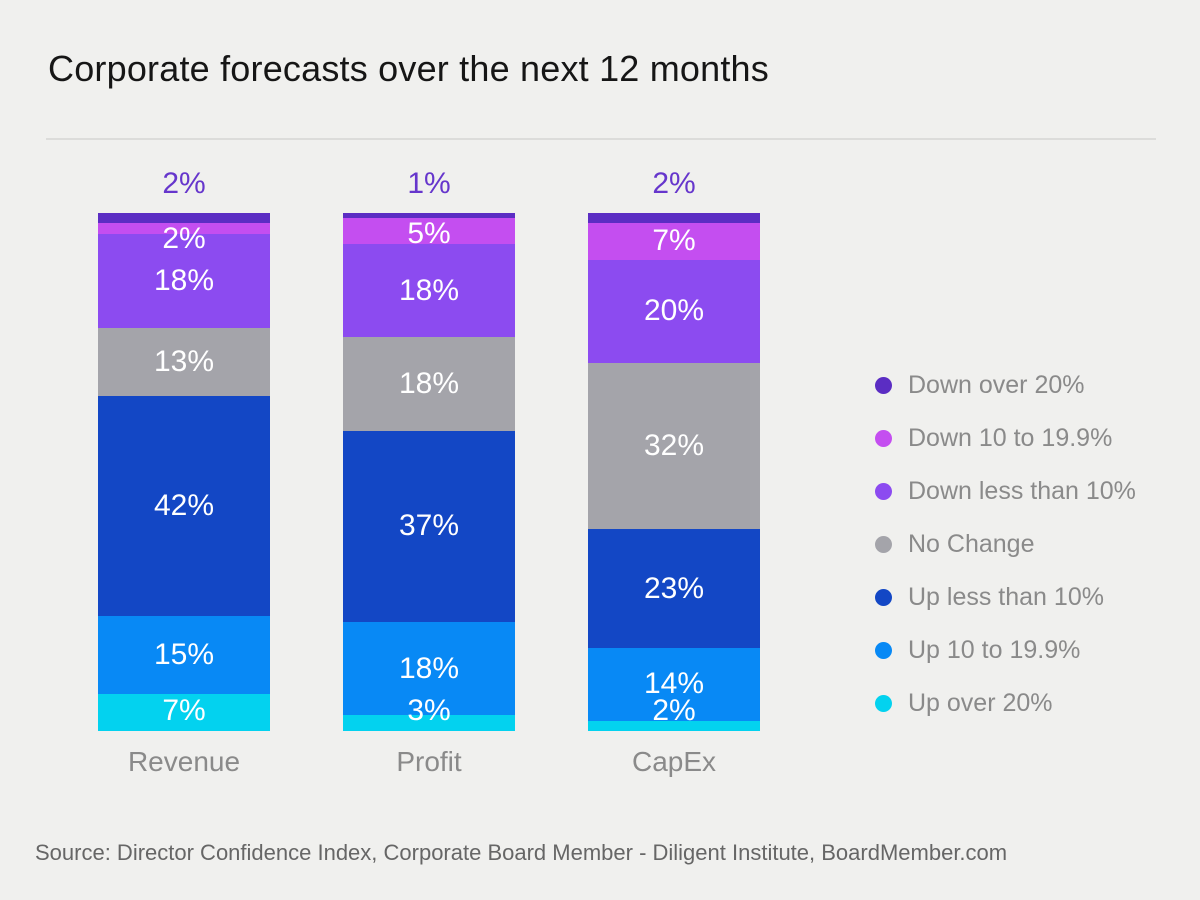 The height and width of the screenshot is (900, 1200). Describe the element at coordinates (1022, 490) in the screenshot. I see `legend-item-label: Down less than 10%` at that location.